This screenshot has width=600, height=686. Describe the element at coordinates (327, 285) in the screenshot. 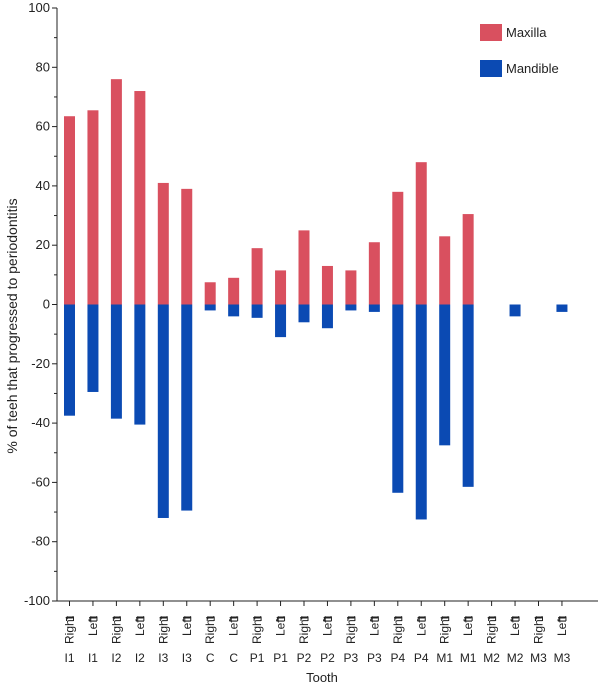

I see `bar-maxilla-p2-left` at that location.